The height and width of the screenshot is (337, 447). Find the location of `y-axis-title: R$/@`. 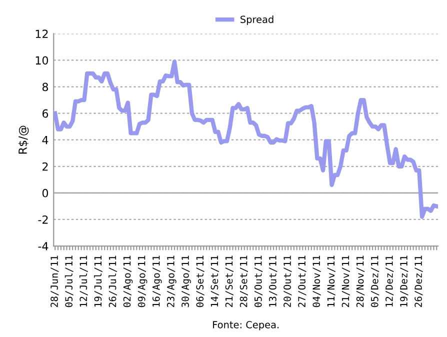

y-axis-title: R$/@ is located at coordinates (23, 140).